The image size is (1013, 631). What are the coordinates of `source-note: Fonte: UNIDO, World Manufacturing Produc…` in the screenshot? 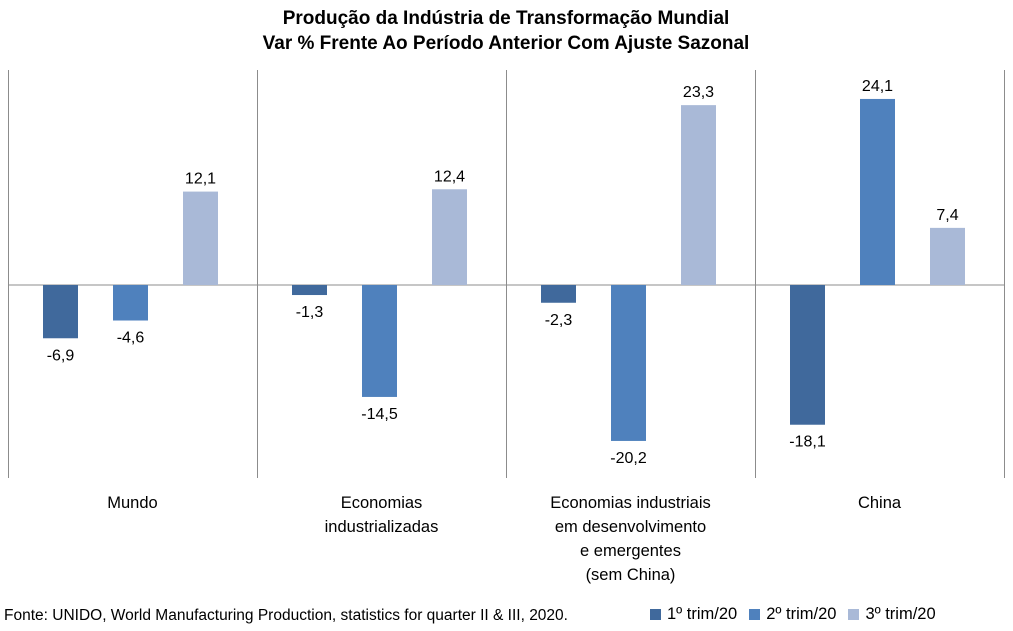 It's located at (286, 615).